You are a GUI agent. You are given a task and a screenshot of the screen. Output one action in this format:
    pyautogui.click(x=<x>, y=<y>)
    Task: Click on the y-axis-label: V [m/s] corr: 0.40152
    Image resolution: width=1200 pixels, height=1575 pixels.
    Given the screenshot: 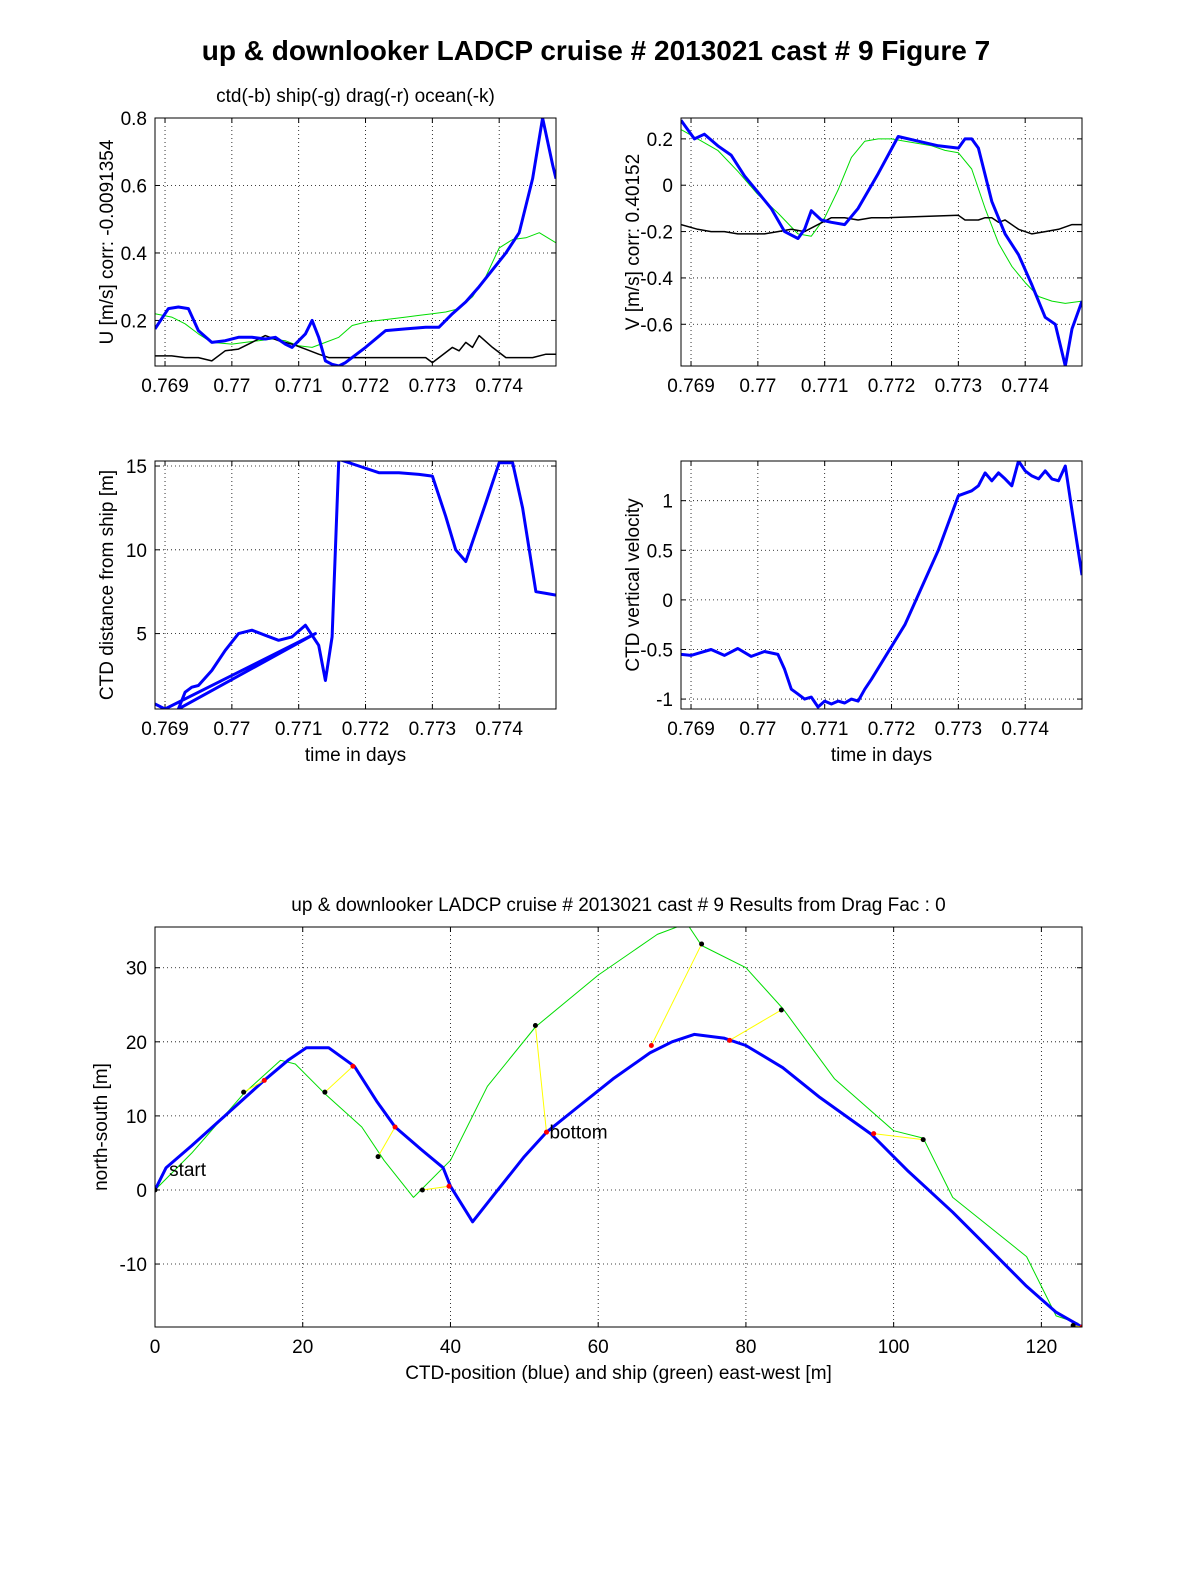 What is the action you would take?
    pyautogui.click(x=633, y=242)
    